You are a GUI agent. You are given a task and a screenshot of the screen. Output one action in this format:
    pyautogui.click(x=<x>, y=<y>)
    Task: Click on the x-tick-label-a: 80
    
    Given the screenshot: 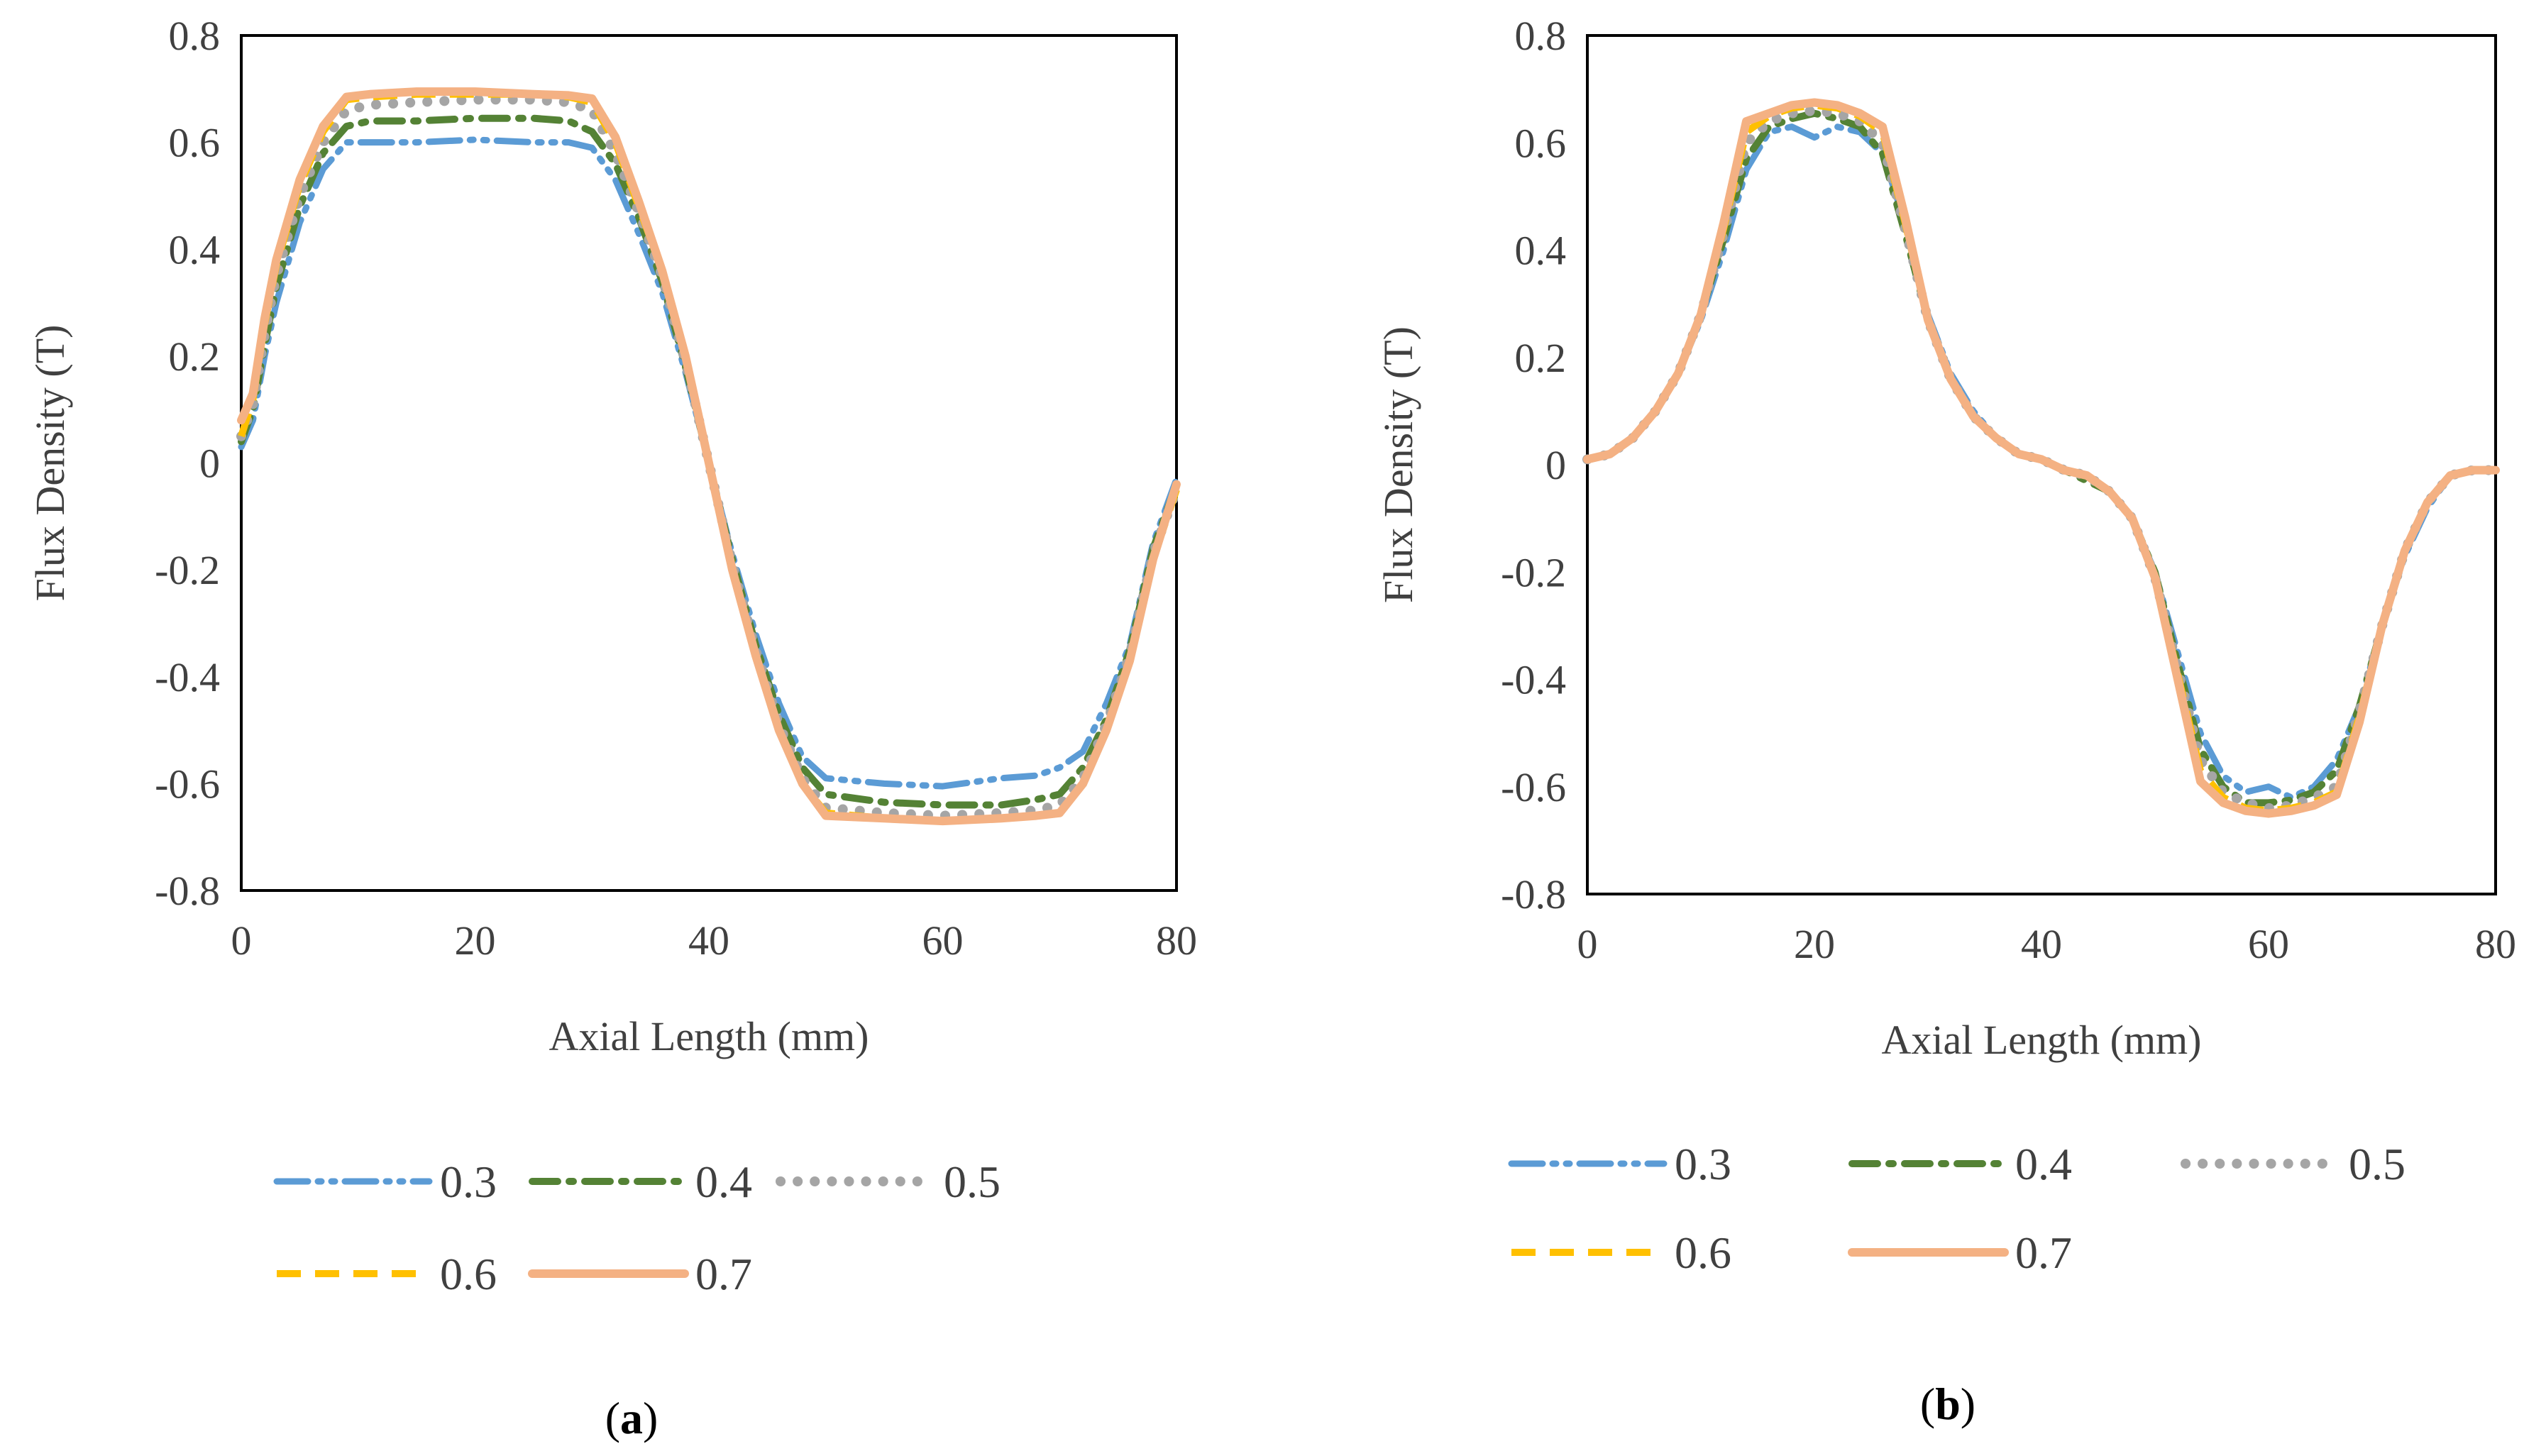 What is the action you would take?
    pyautogui.click(x=1176, y=940)
    